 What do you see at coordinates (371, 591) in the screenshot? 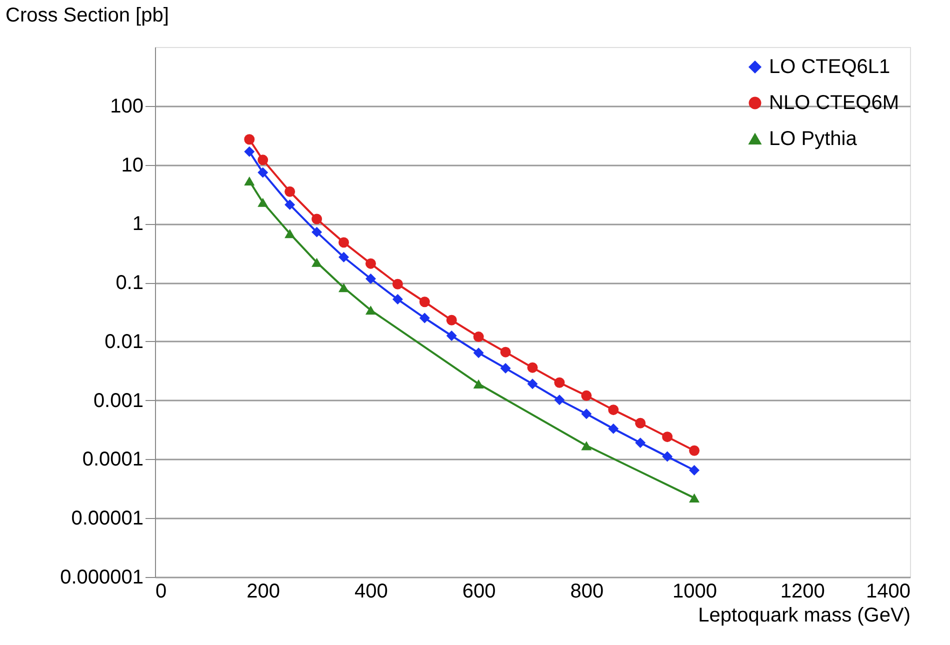
I see `x-tick-label: 400` at bounding box center [371, 591].